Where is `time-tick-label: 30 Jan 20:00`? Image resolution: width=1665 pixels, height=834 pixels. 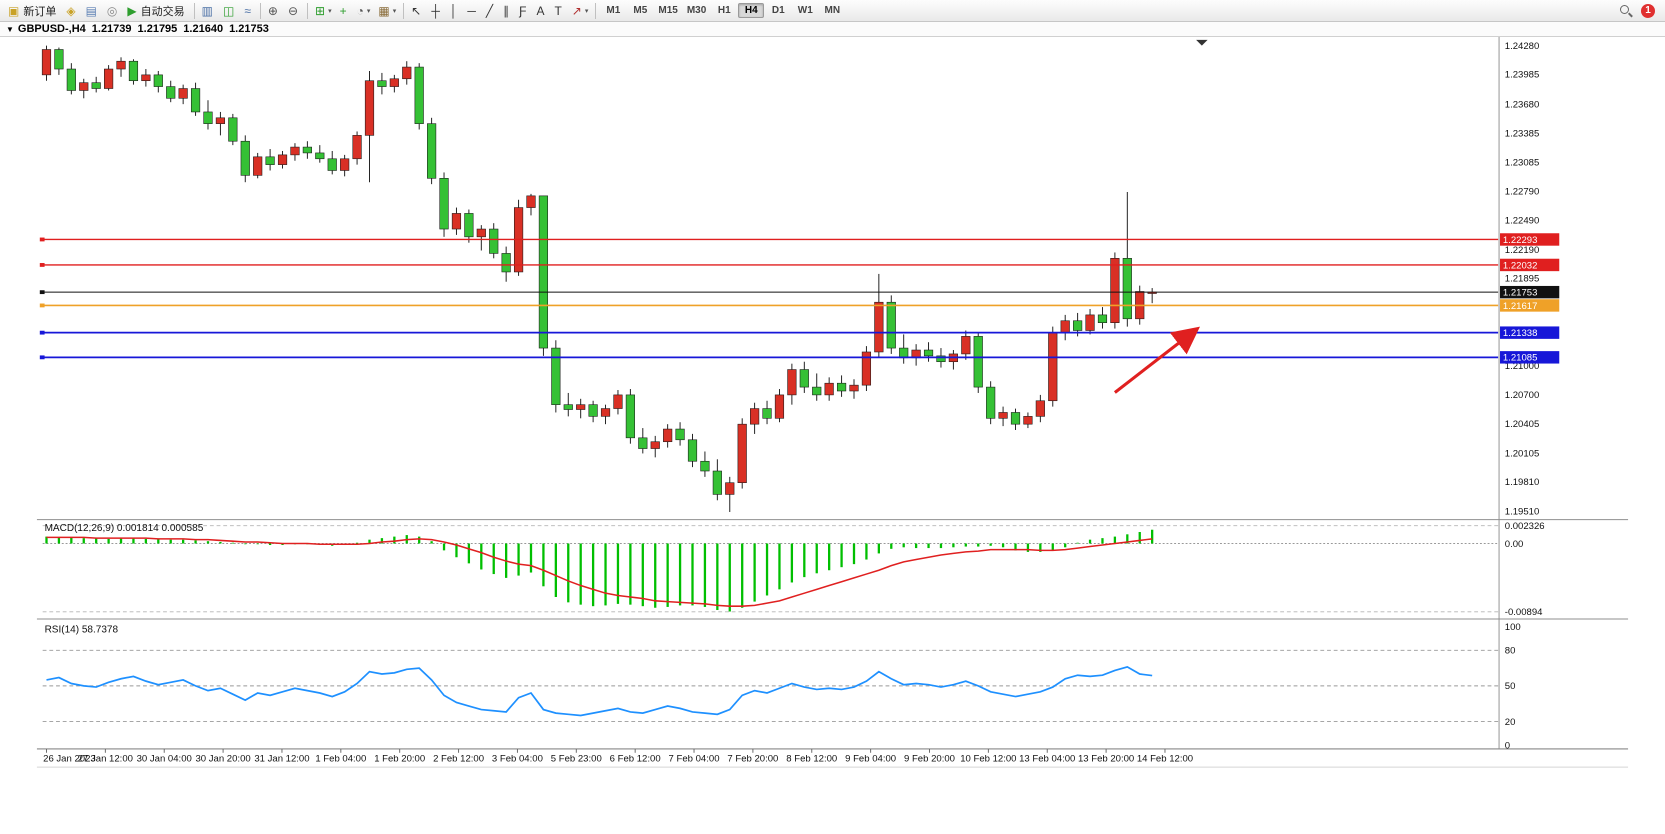
time-tick-label: 30 Jan 20:00 is located at coordinates (222, 758).